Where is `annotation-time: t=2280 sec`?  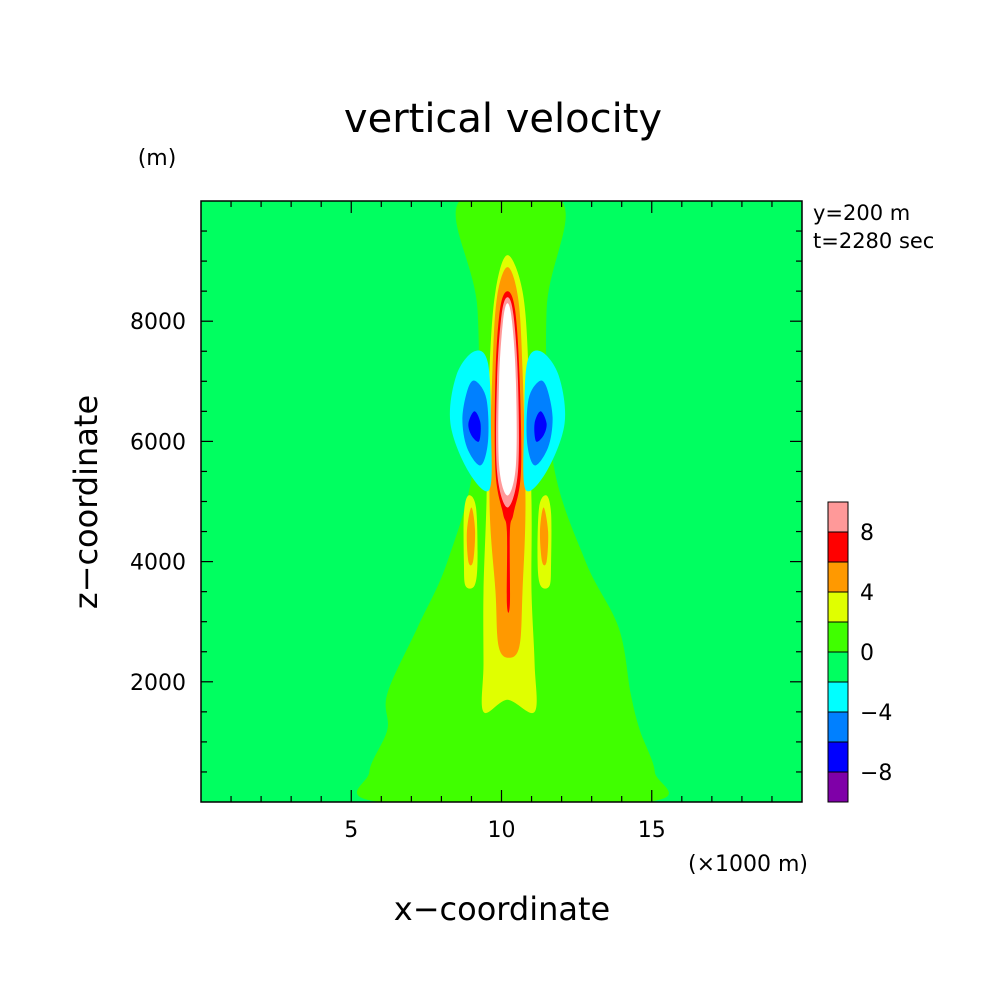
annotation-time: t=2280 sec is located at coordinates (873, 241).